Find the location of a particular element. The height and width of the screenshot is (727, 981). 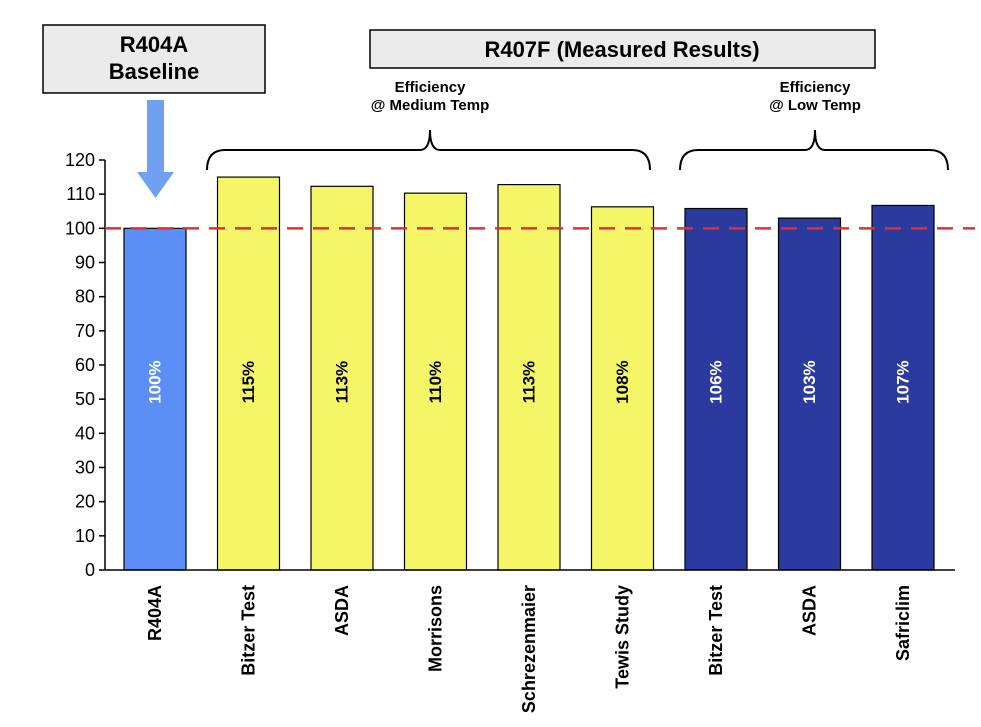

bar-safriclim-low is located at coordinates (903, 387).